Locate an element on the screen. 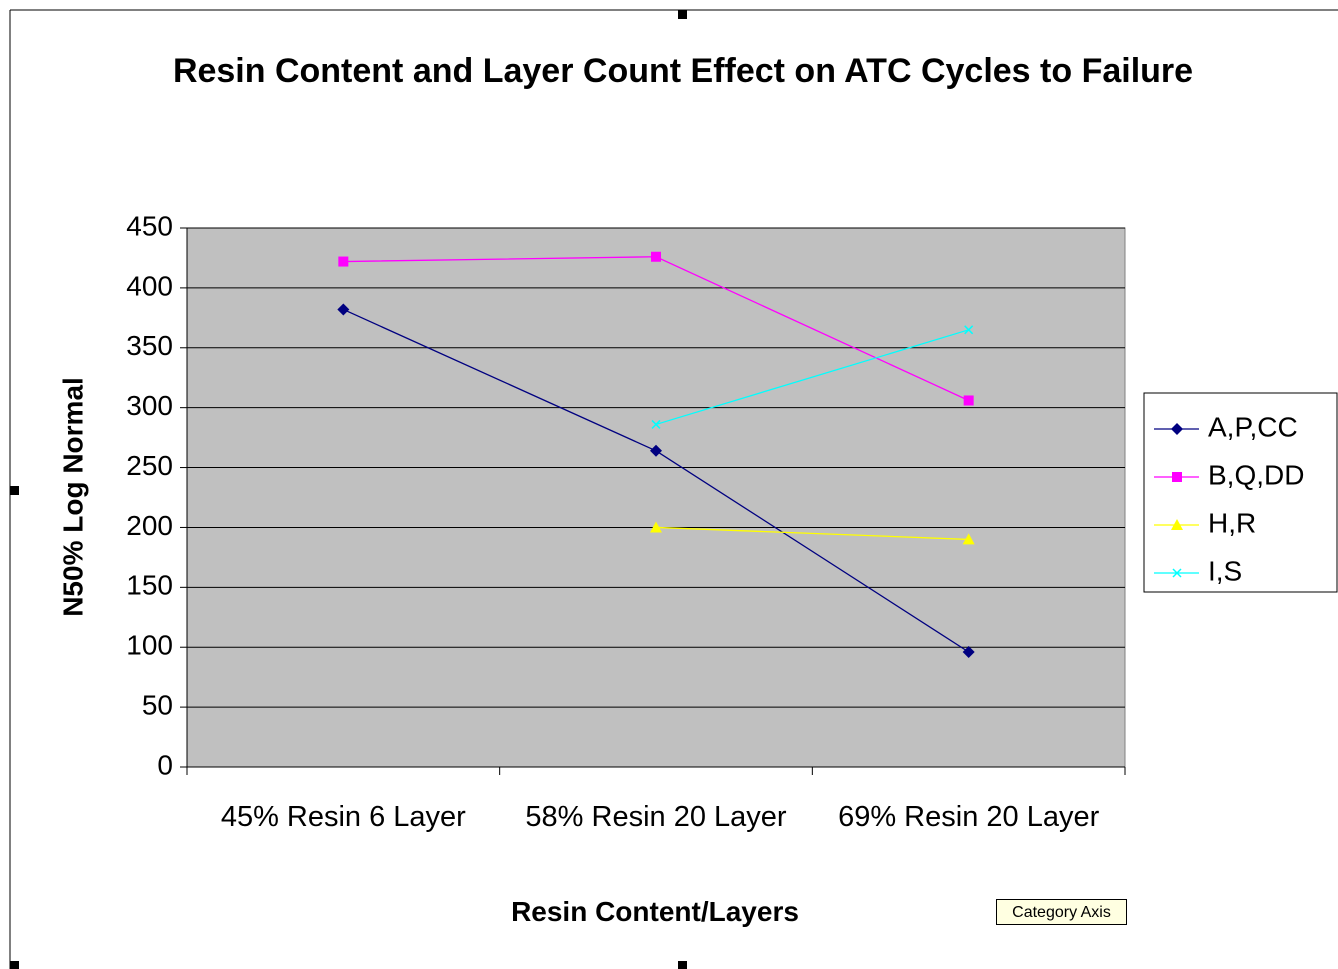 The height and width of the screenshot is (969, 1338). y-tick-label: 200 is located at coordinates (149, 525).